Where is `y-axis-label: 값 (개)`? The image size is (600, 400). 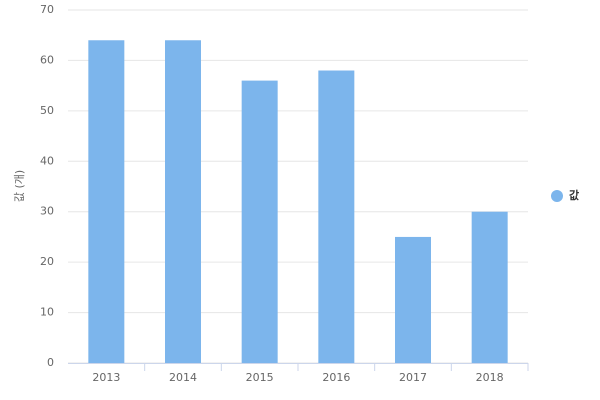 y-axis-label: 값 (개) is located at coordinates (19, 186).